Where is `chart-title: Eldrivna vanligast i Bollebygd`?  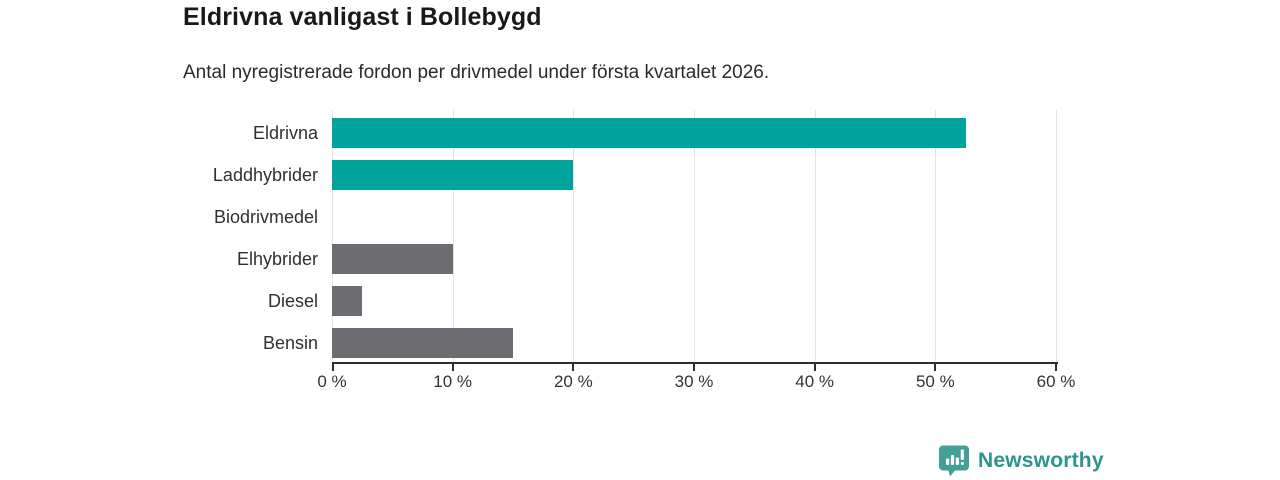
chart-title: Eldrivna vanligast i Bollebygd is located at coordinates (362, 17).